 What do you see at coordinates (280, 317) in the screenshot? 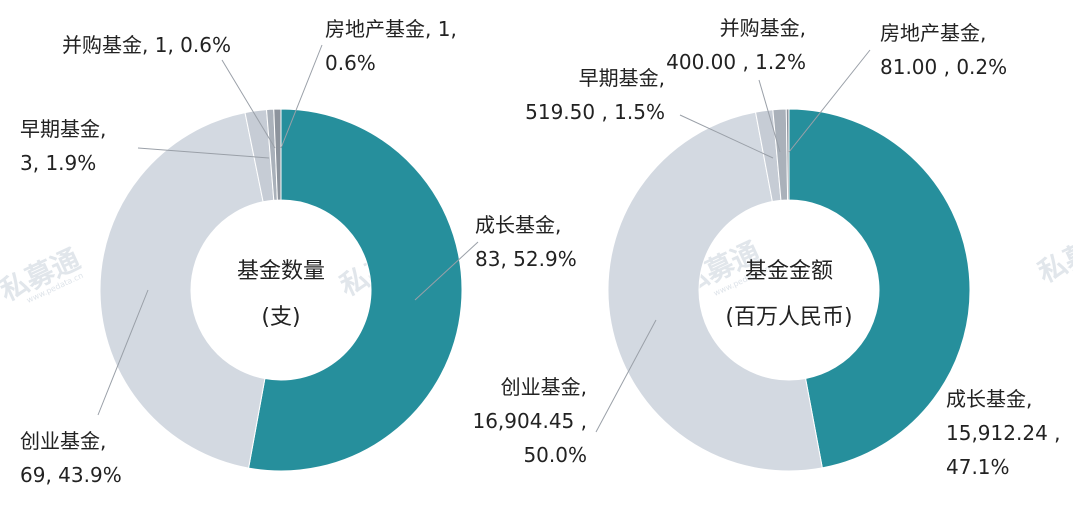
I see `center-label: (支)` at bounding box center [280, 317].